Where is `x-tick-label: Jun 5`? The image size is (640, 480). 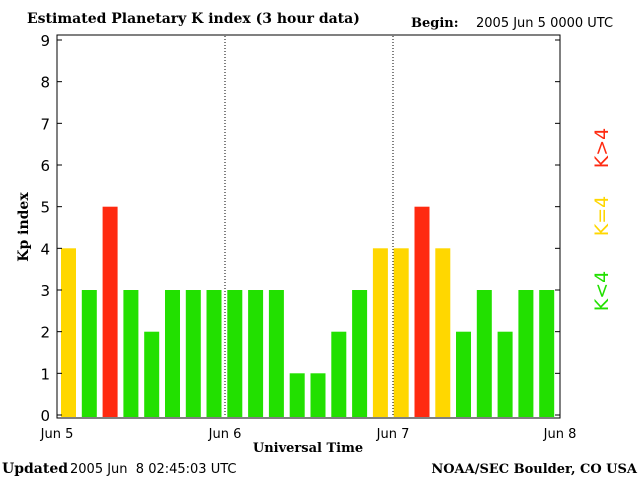 x-tick-label: Jun 5 is located at coordinates (57, 434).